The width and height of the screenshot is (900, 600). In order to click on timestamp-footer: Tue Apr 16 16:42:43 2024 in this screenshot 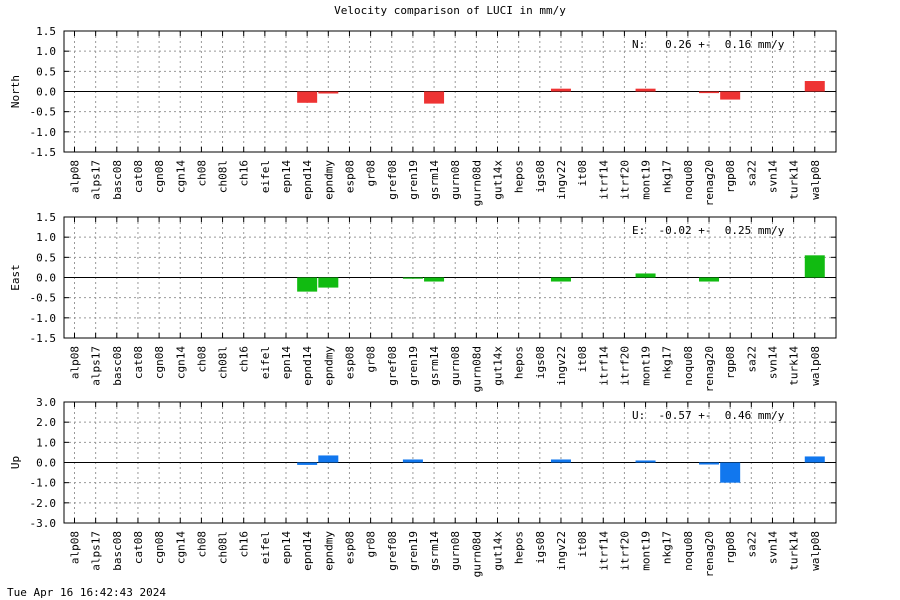, I will do `click(86, 592)`.